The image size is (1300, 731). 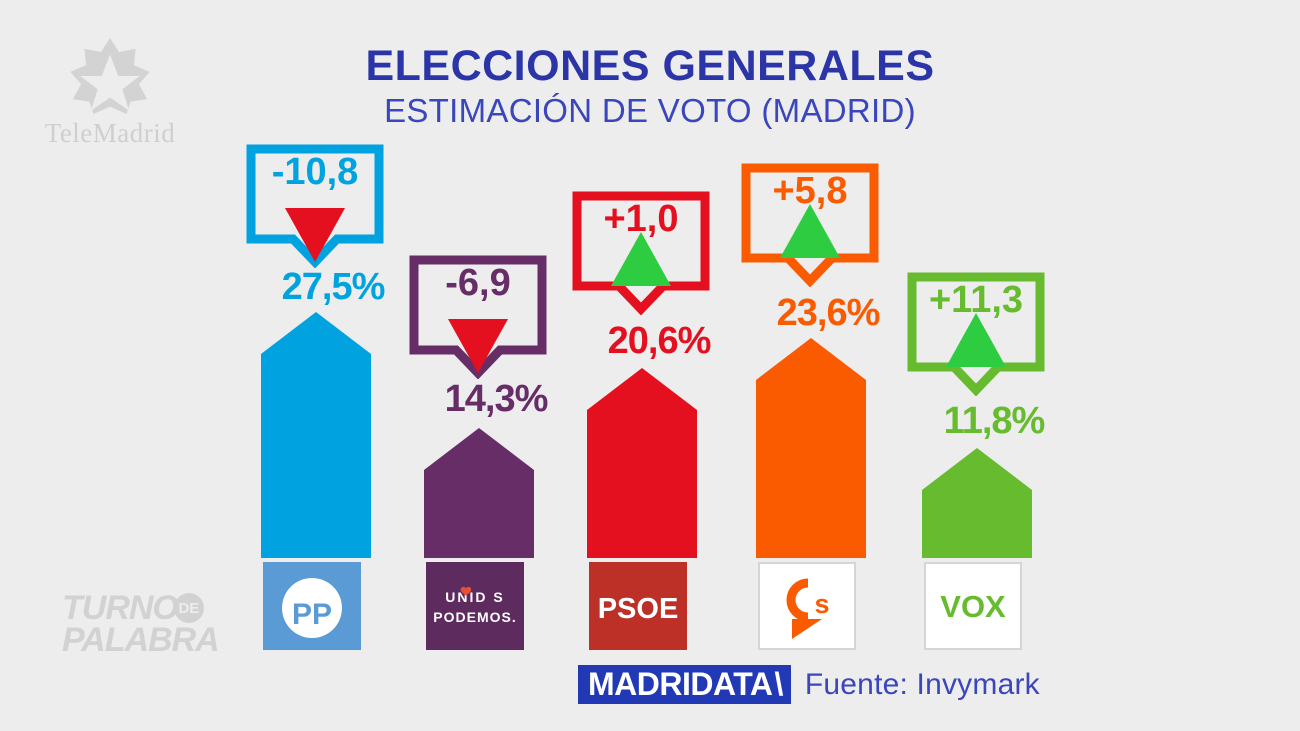 I want to click on delta-label-pp: -10,8, so click(x=315, y=172).